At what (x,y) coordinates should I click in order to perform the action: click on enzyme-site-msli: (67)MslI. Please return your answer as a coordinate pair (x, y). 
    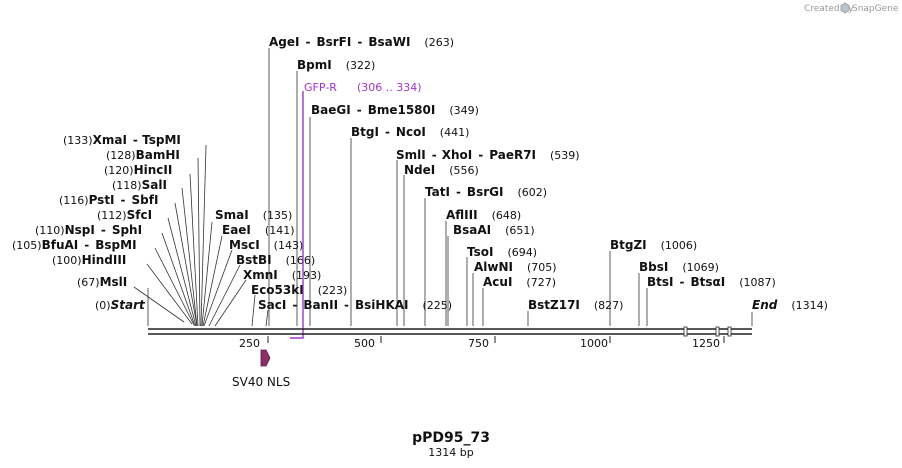
    Looking at the image, I should click on (102, 282).